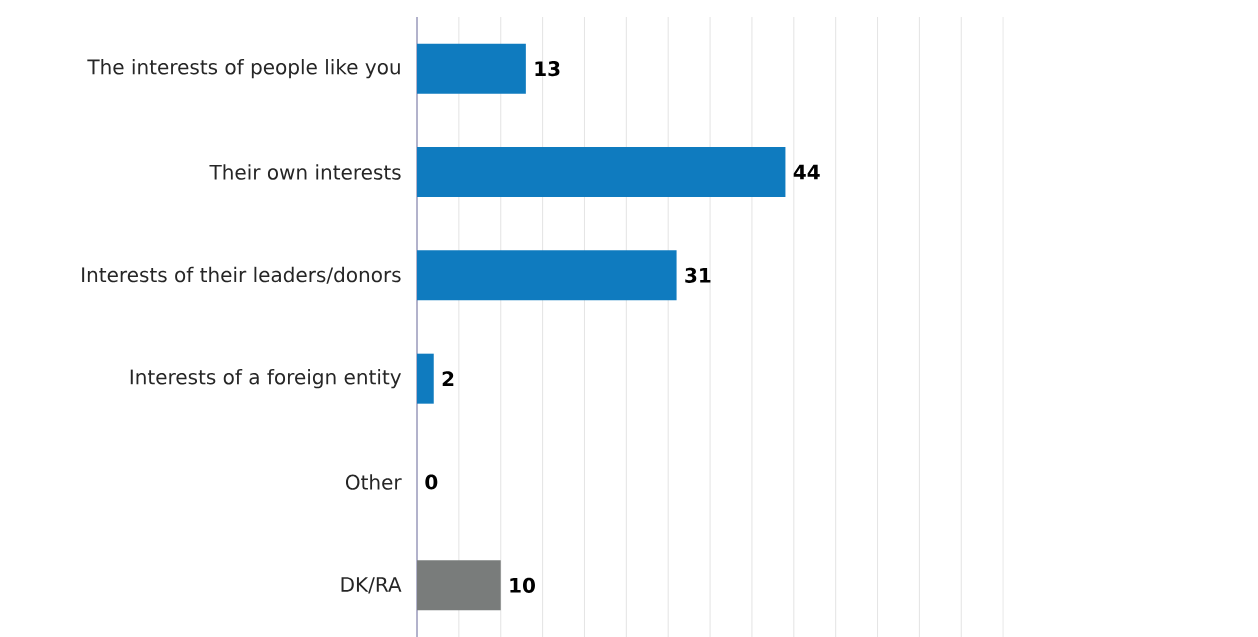  What do you see at coordinates (305, 172) in the screenshot?
I see `y-tick-label: Their own interests` at bounding box center [305, 172].